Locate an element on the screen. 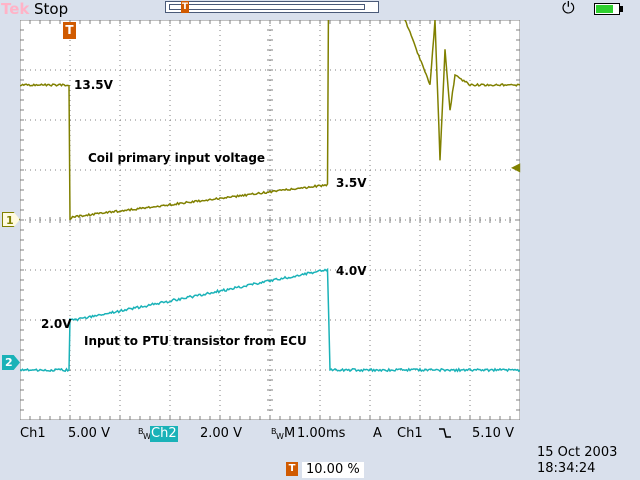 The width and height of the screenshot is (640, 480). ch1-scale: 5.00 V is located at coordinates (89, 434).